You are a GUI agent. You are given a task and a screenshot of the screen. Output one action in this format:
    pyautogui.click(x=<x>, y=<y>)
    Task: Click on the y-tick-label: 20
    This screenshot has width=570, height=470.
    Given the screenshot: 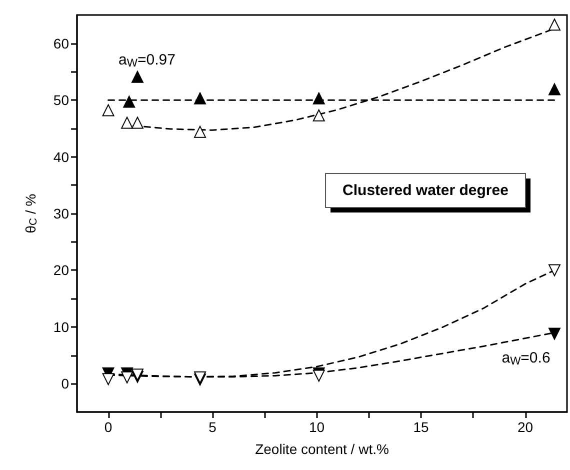 What is the action you would take?
    pyautogui.click(x=61, y=270)
    